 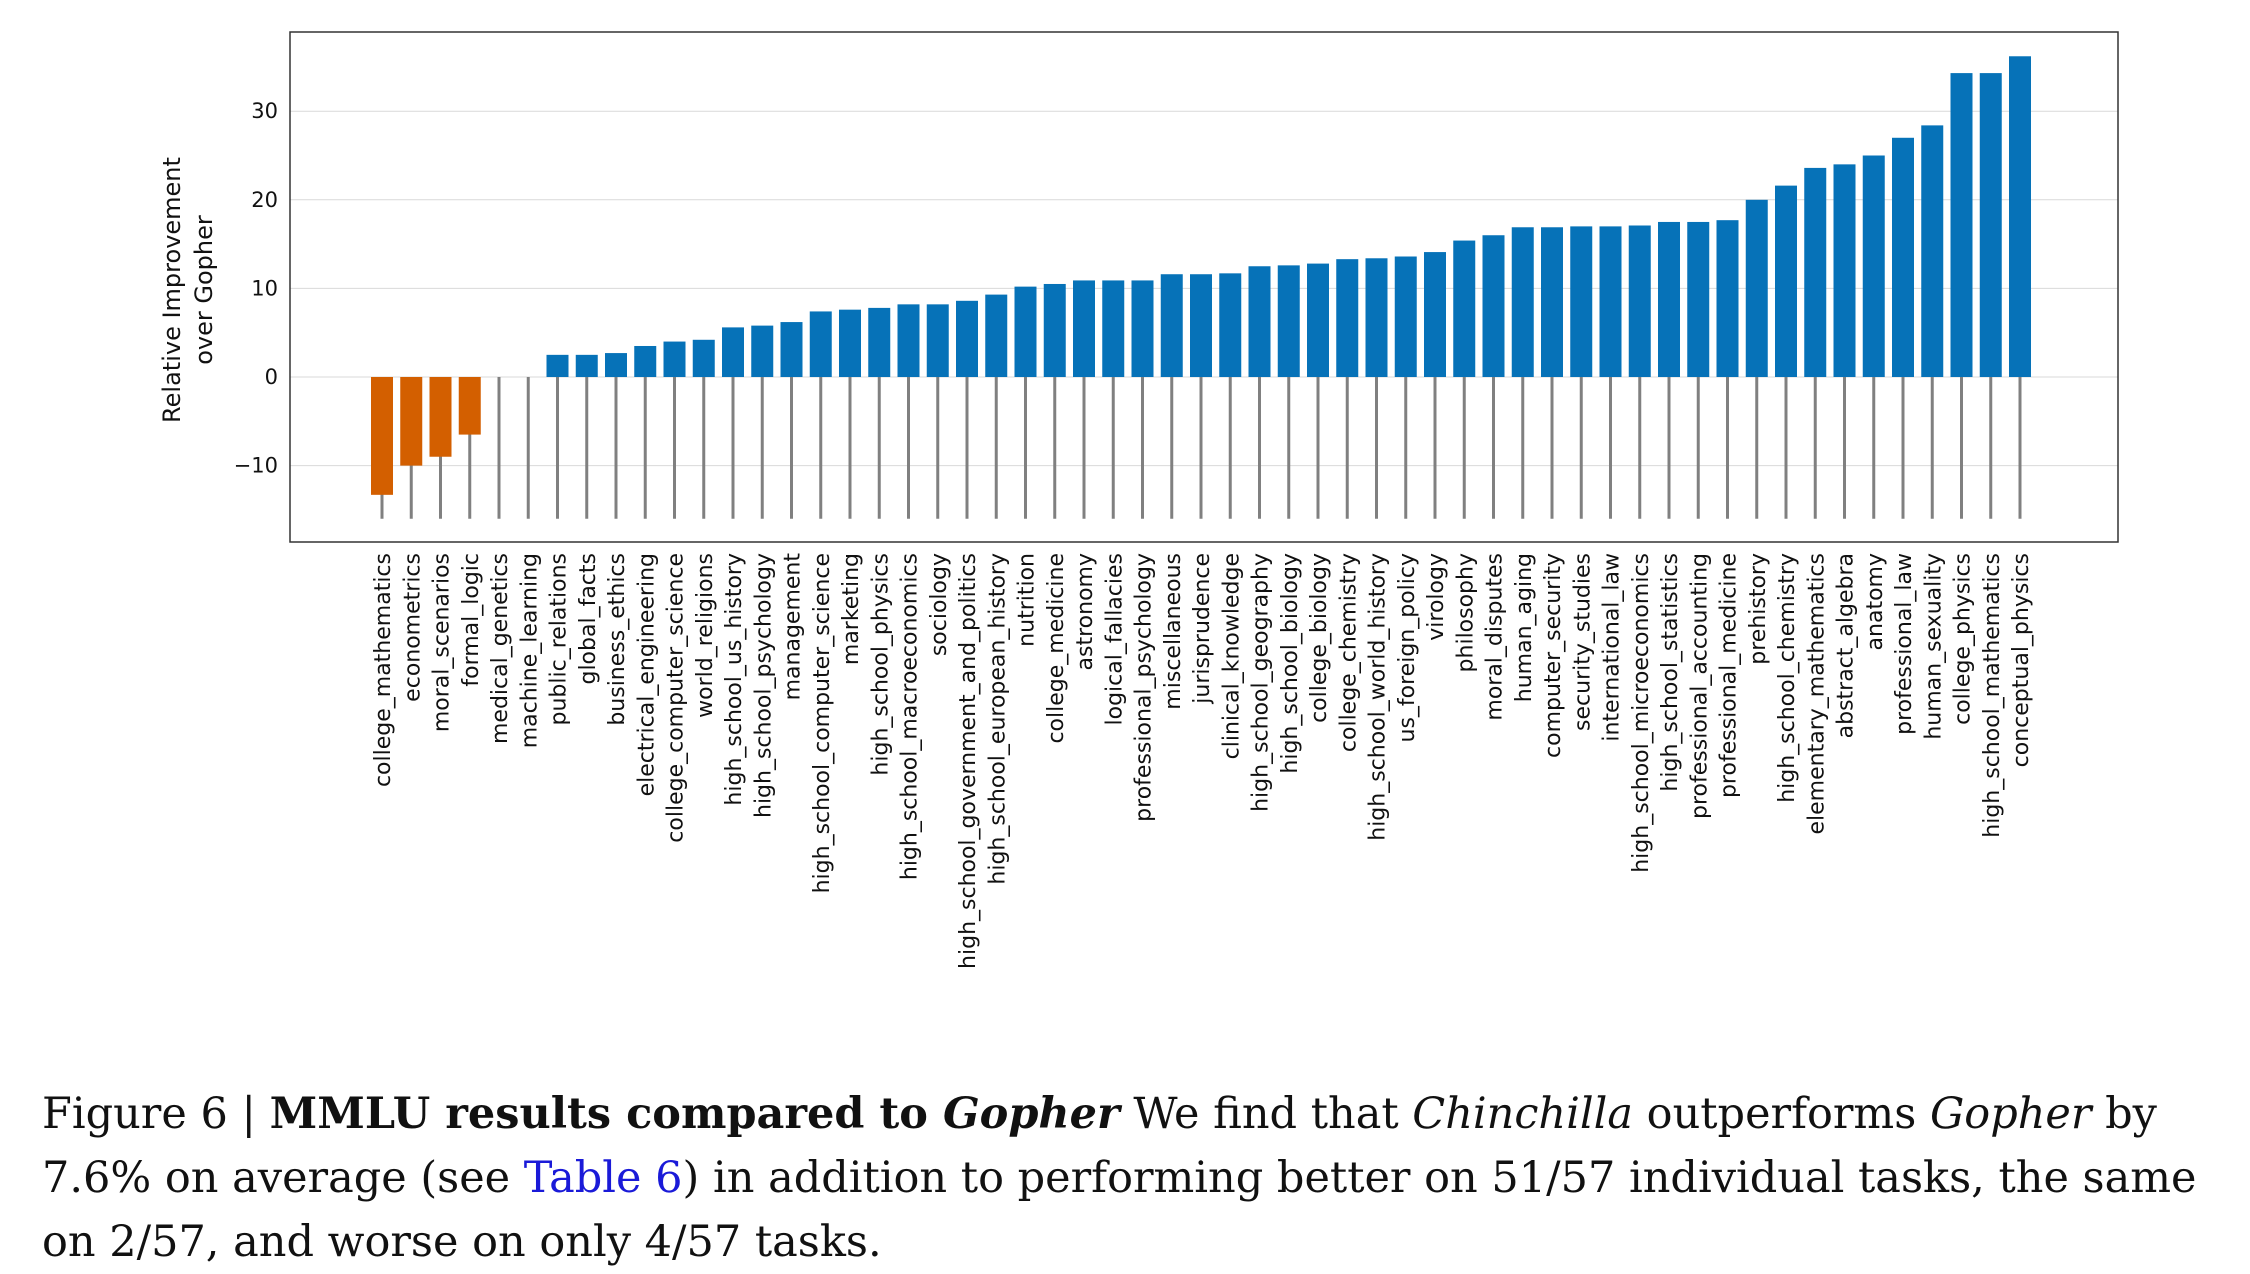 What do you see at coordinates (851, 609) in the screenshot?
I see `x-tick-label-marketing: marketing` at bounding box center [851, 609].